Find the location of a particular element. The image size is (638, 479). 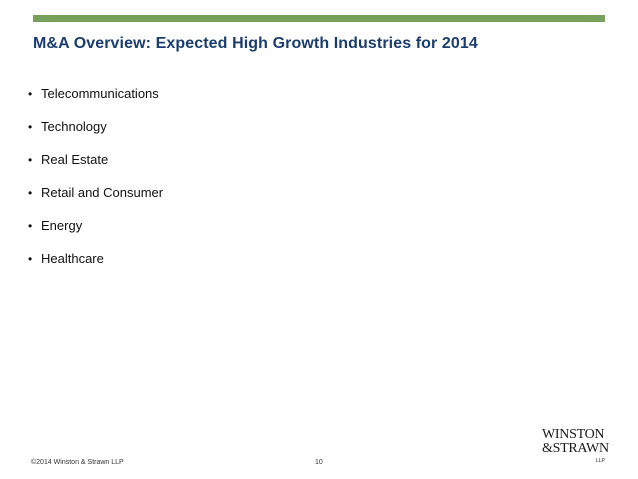

logo-suffix: LLP is located at coordinates (600, 461).